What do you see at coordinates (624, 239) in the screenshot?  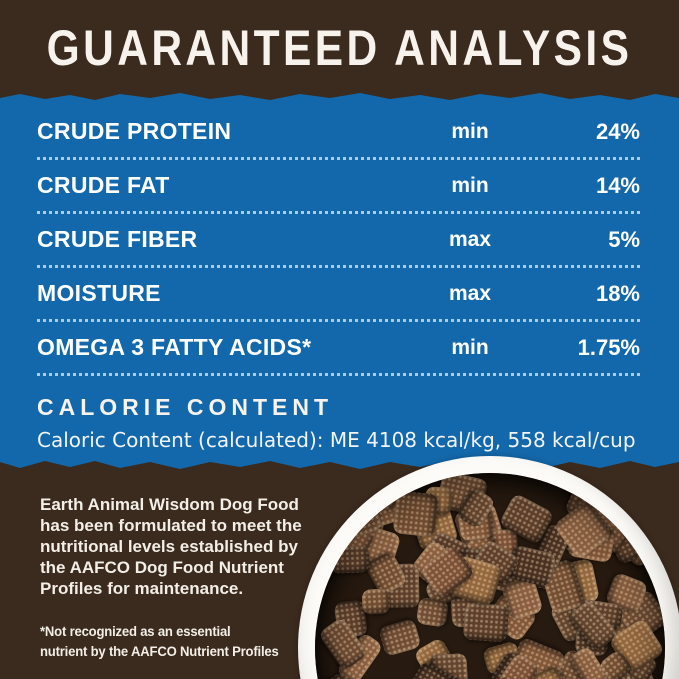 I see `nutrient-value: 5%` at bounding box center [624, 239].